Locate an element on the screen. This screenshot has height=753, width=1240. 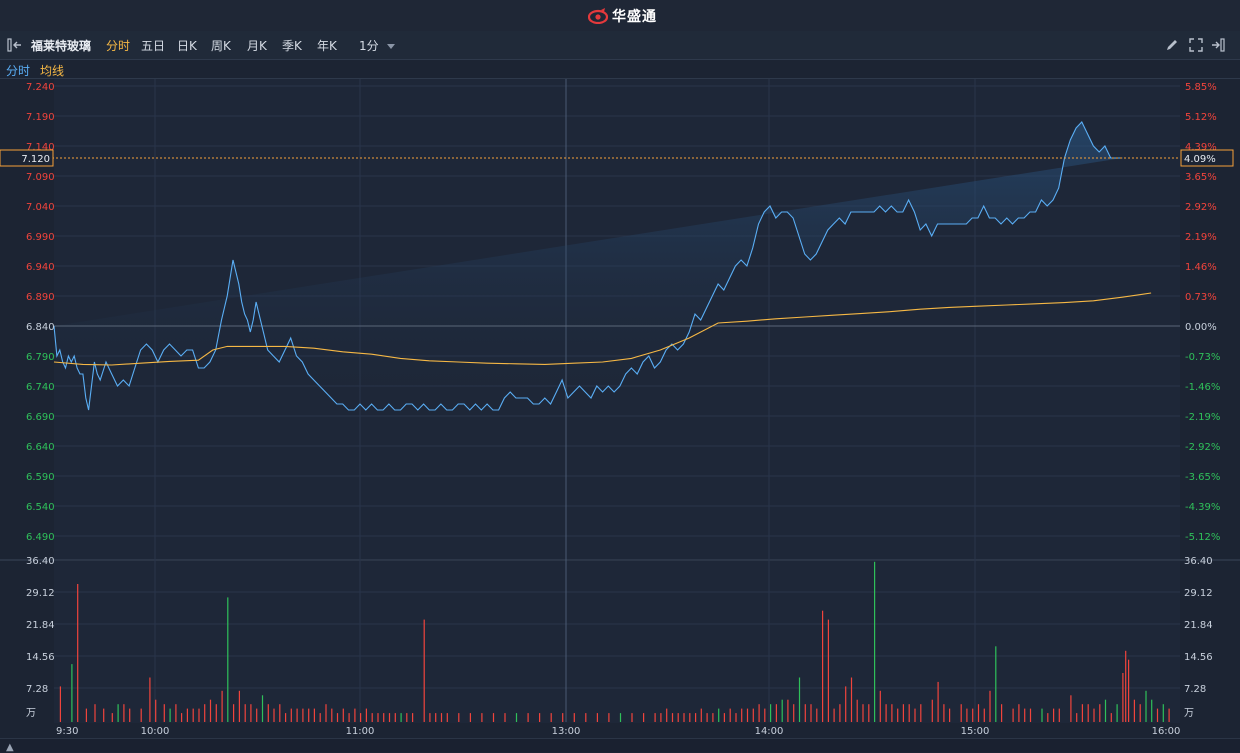
time-label: 10:00 is located at coordinates (155, 731).